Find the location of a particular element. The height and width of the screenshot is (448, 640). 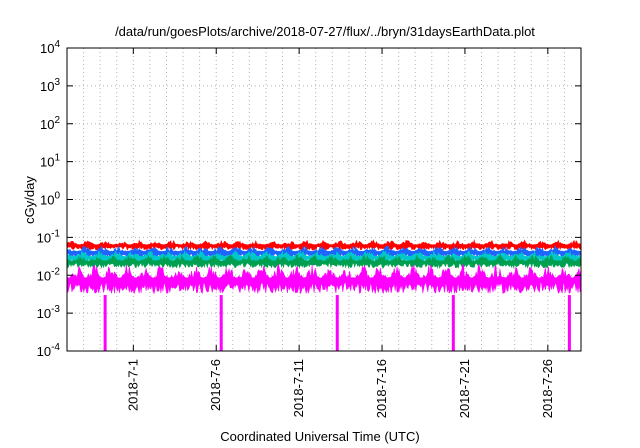

x-axis-label: Coordinated Universal Time (UTC) is located at coordinates (319, 436).